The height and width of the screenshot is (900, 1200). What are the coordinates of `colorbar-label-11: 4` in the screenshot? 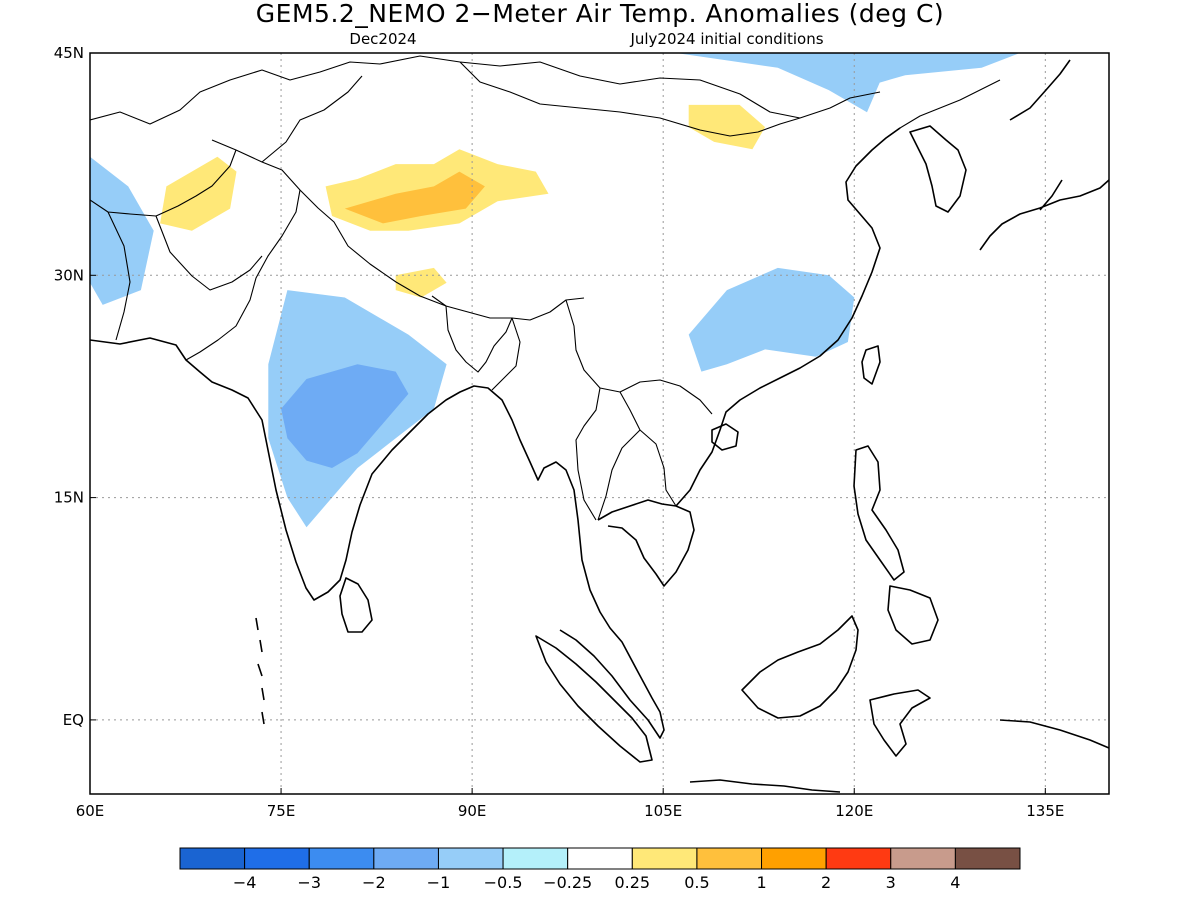 It's located at (955, 882).